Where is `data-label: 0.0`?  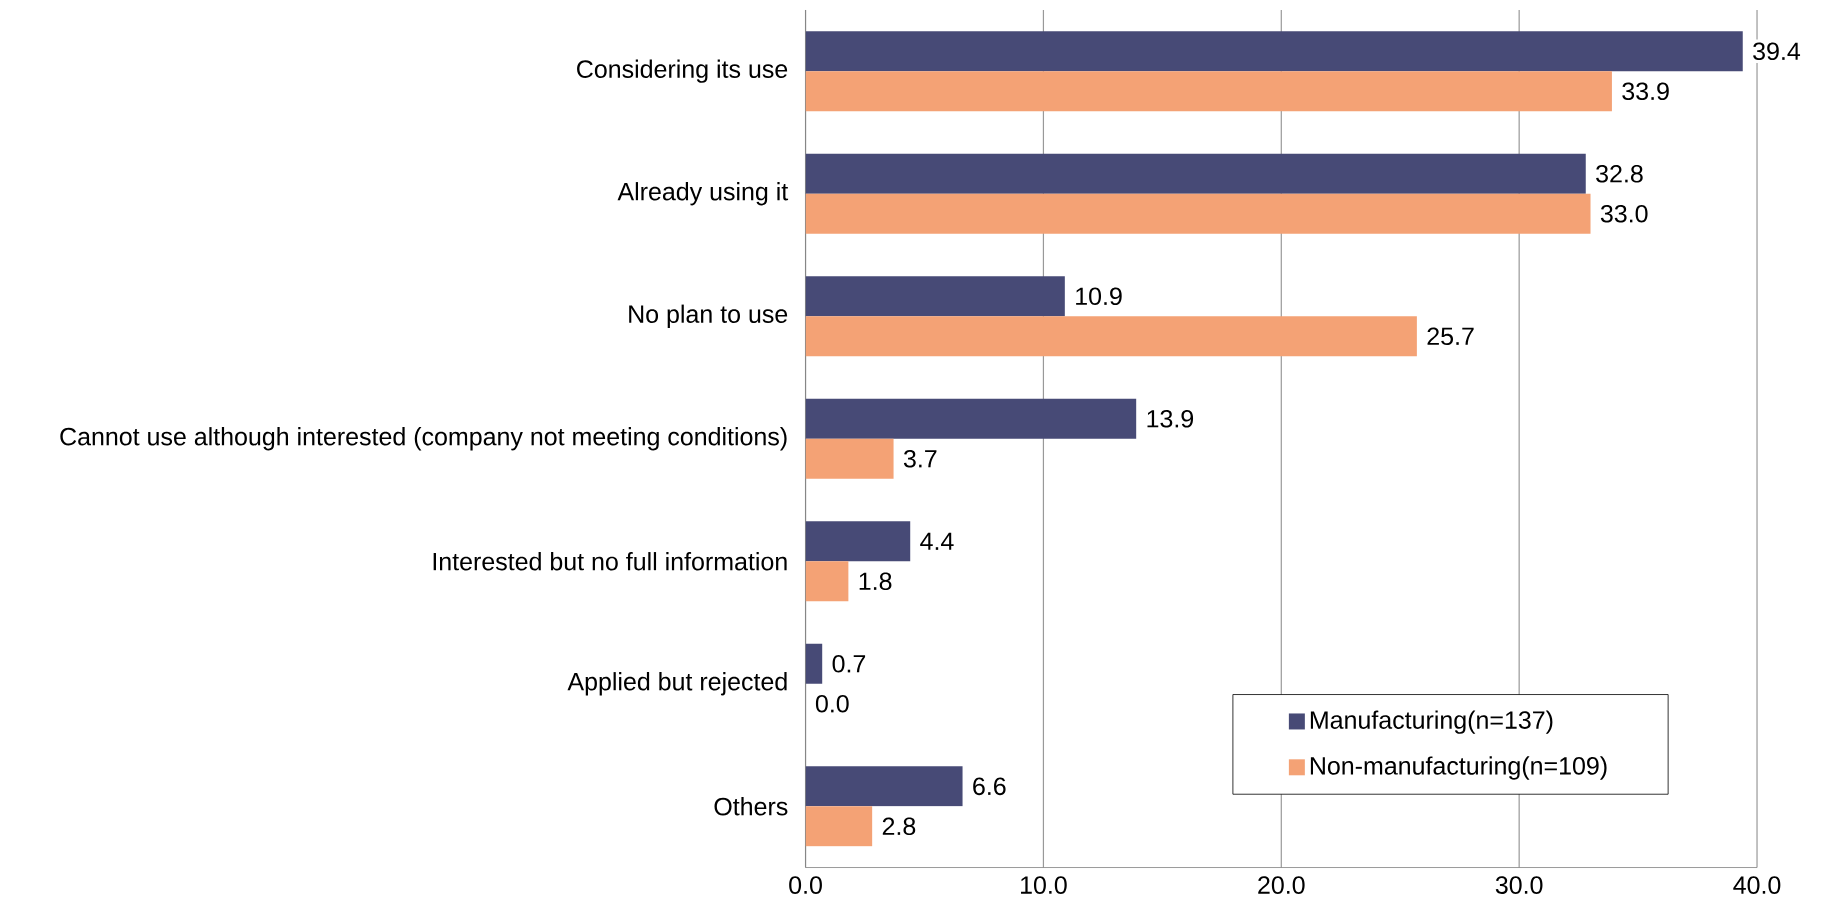 data-label: 0.0 is located at coordinates (832, 703).